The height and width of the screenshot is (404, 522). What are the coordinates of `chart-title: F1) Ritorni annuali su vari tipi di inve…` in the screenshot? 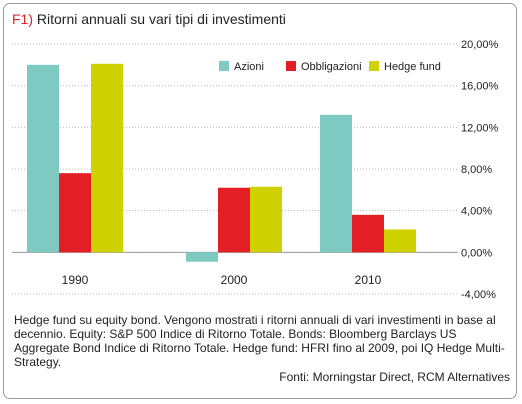 It's located at (149, 19).